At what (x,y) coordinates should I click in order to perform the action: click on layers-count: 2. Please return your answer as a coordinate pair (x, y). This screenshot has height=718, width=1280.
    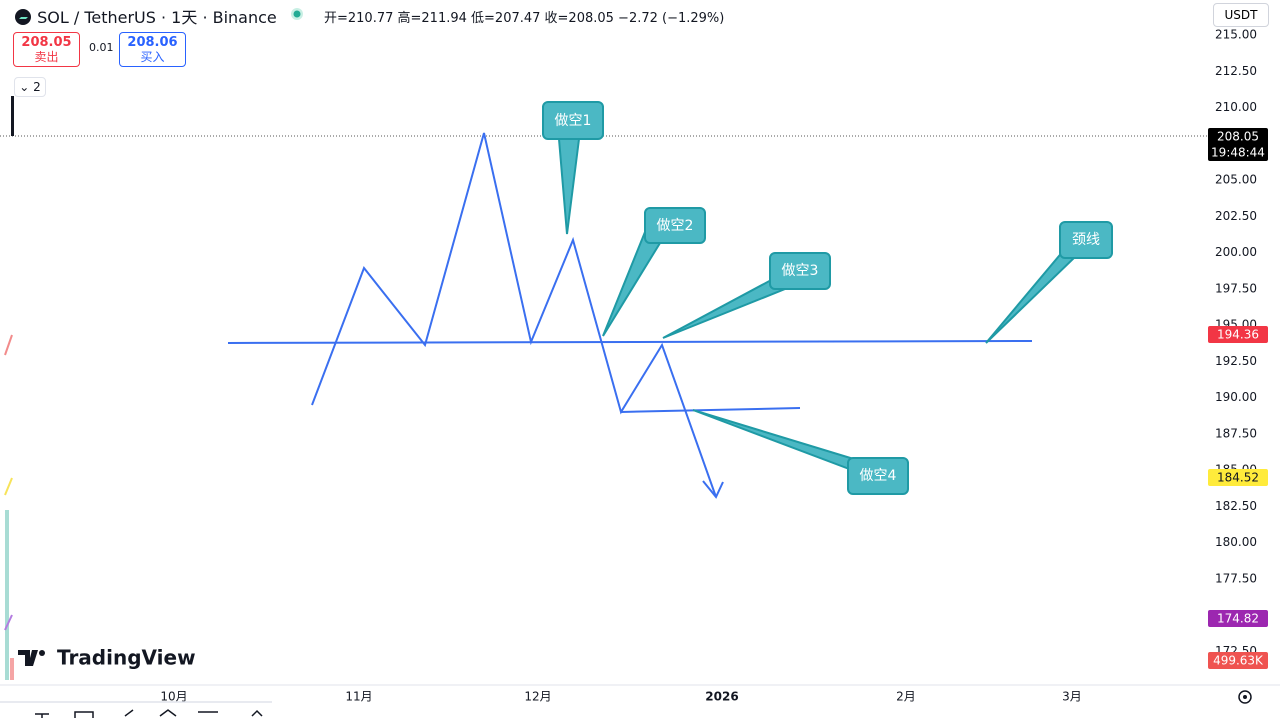
    Looking at the image, I should click on (37, 87).